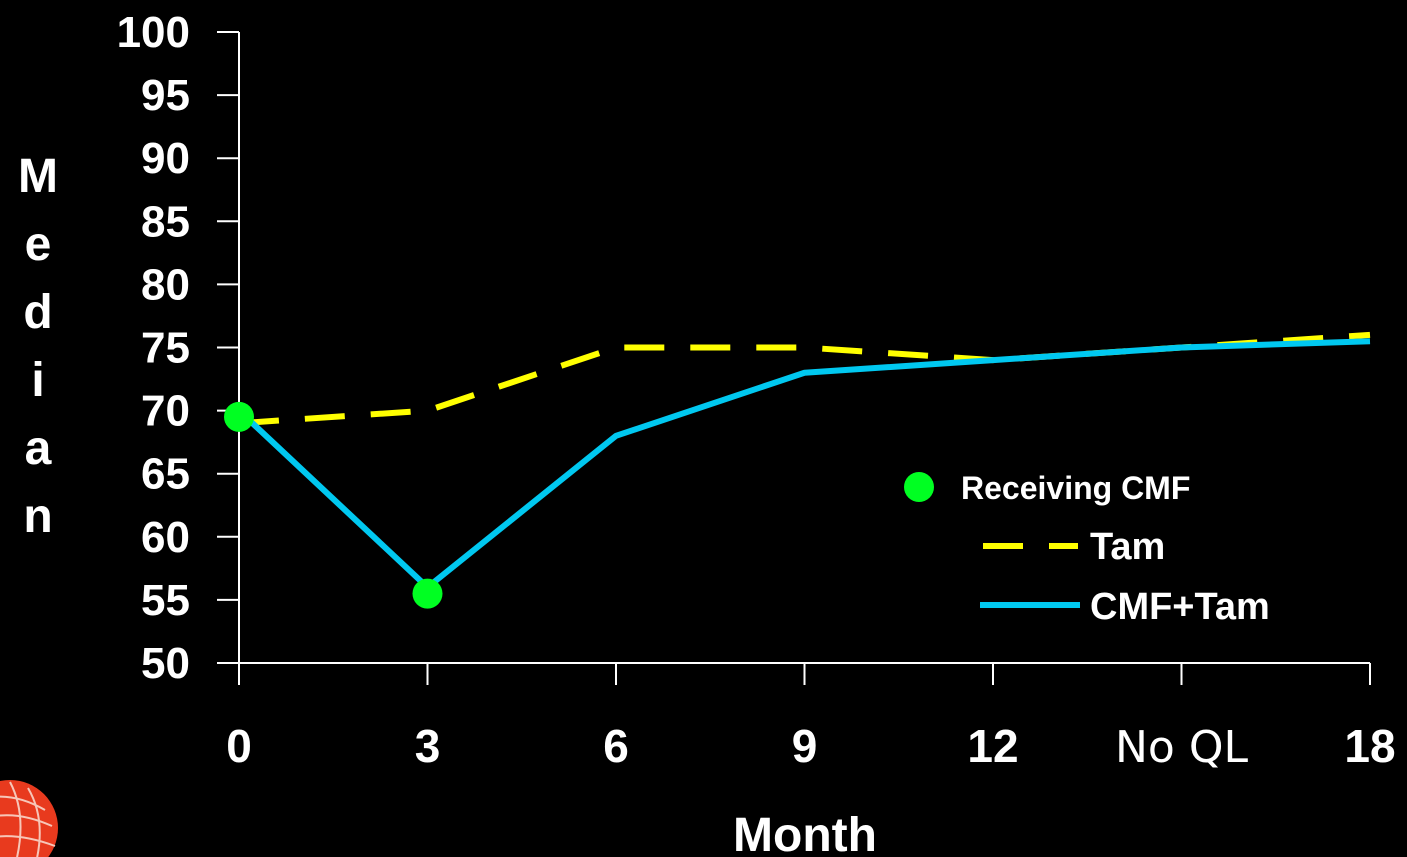 The width and height of the screenshot is (1407, 857). Describe the element at coordinates (1180, 607) in the screenshot. I see `legend-label-cmf-tam: CMF+Tam` at that location.